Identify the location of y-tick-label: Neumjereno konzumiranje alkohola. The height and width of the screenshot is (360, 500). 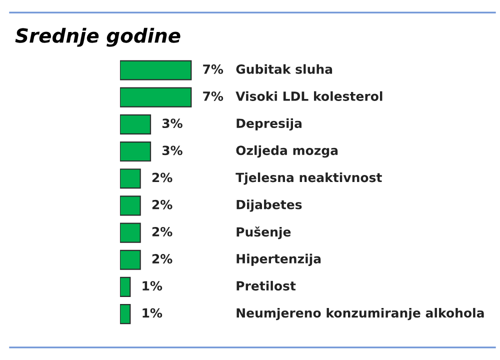
(360, 314).